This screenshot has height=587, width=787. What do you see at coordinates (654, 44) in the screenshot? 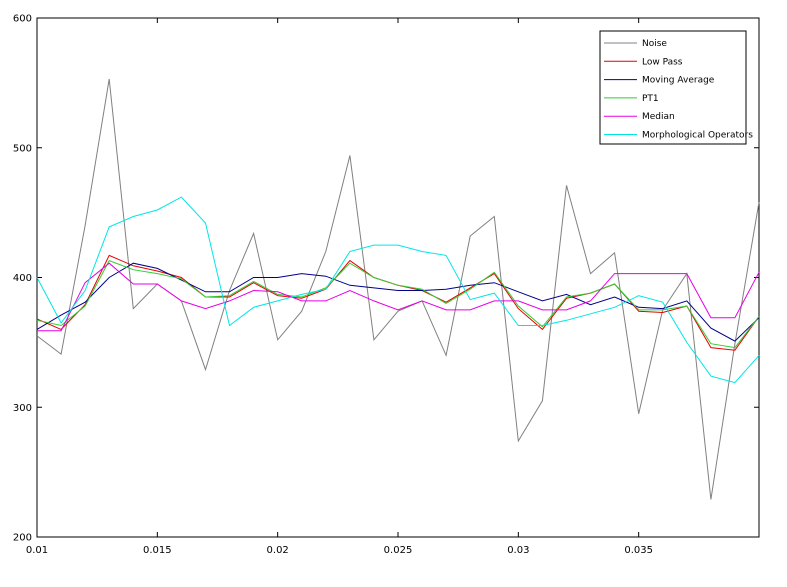
I see `legend-label-noise: Noise` at bounding box center [654, 44].